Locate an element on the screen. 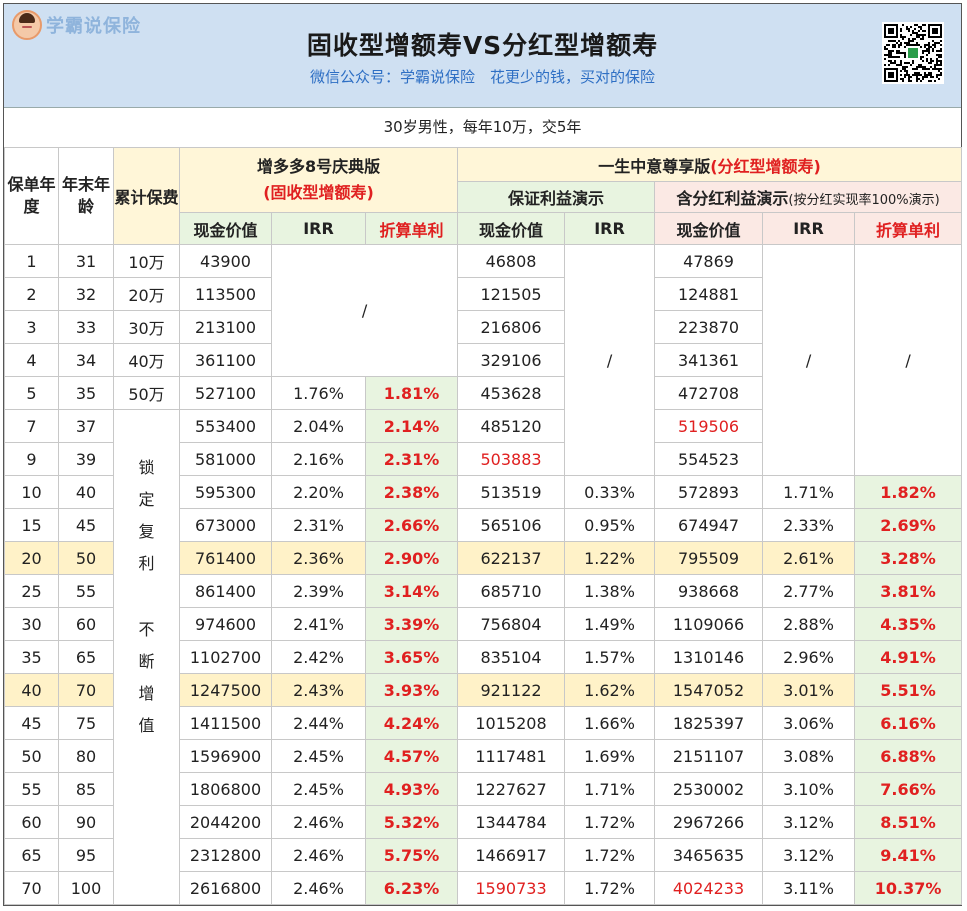 The image size is (967, 911). table-row: 3 33 30万 213100 216806 223870 is located at coordinates (483, 327).